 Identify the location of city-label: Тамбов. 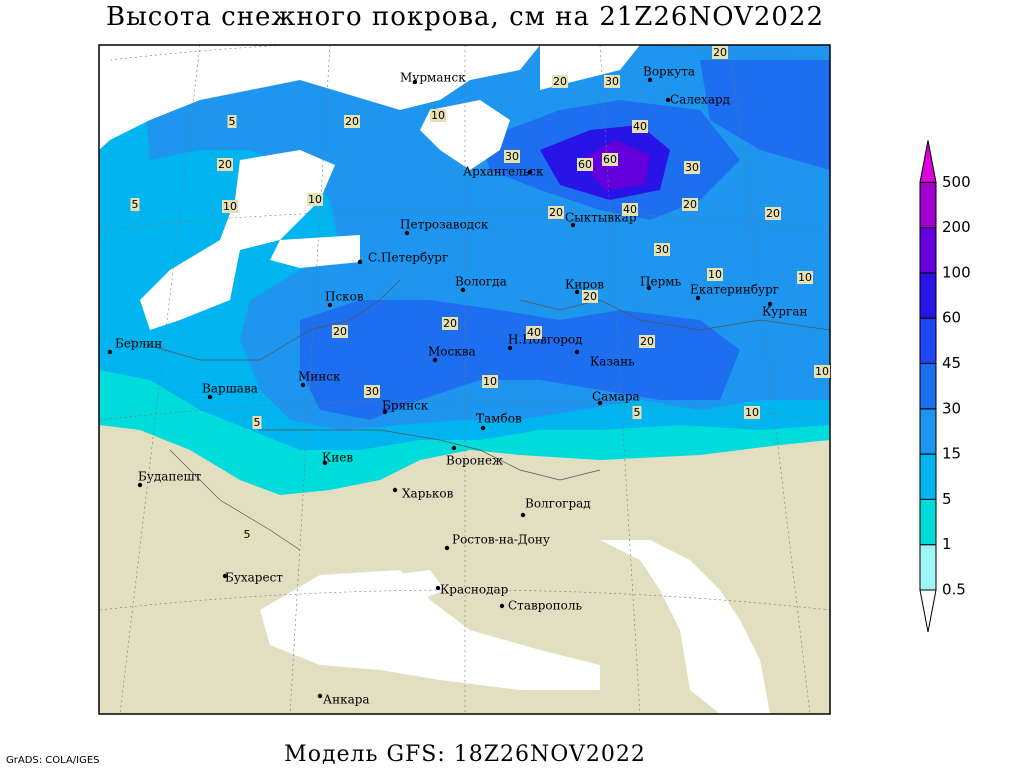
(499, 419).